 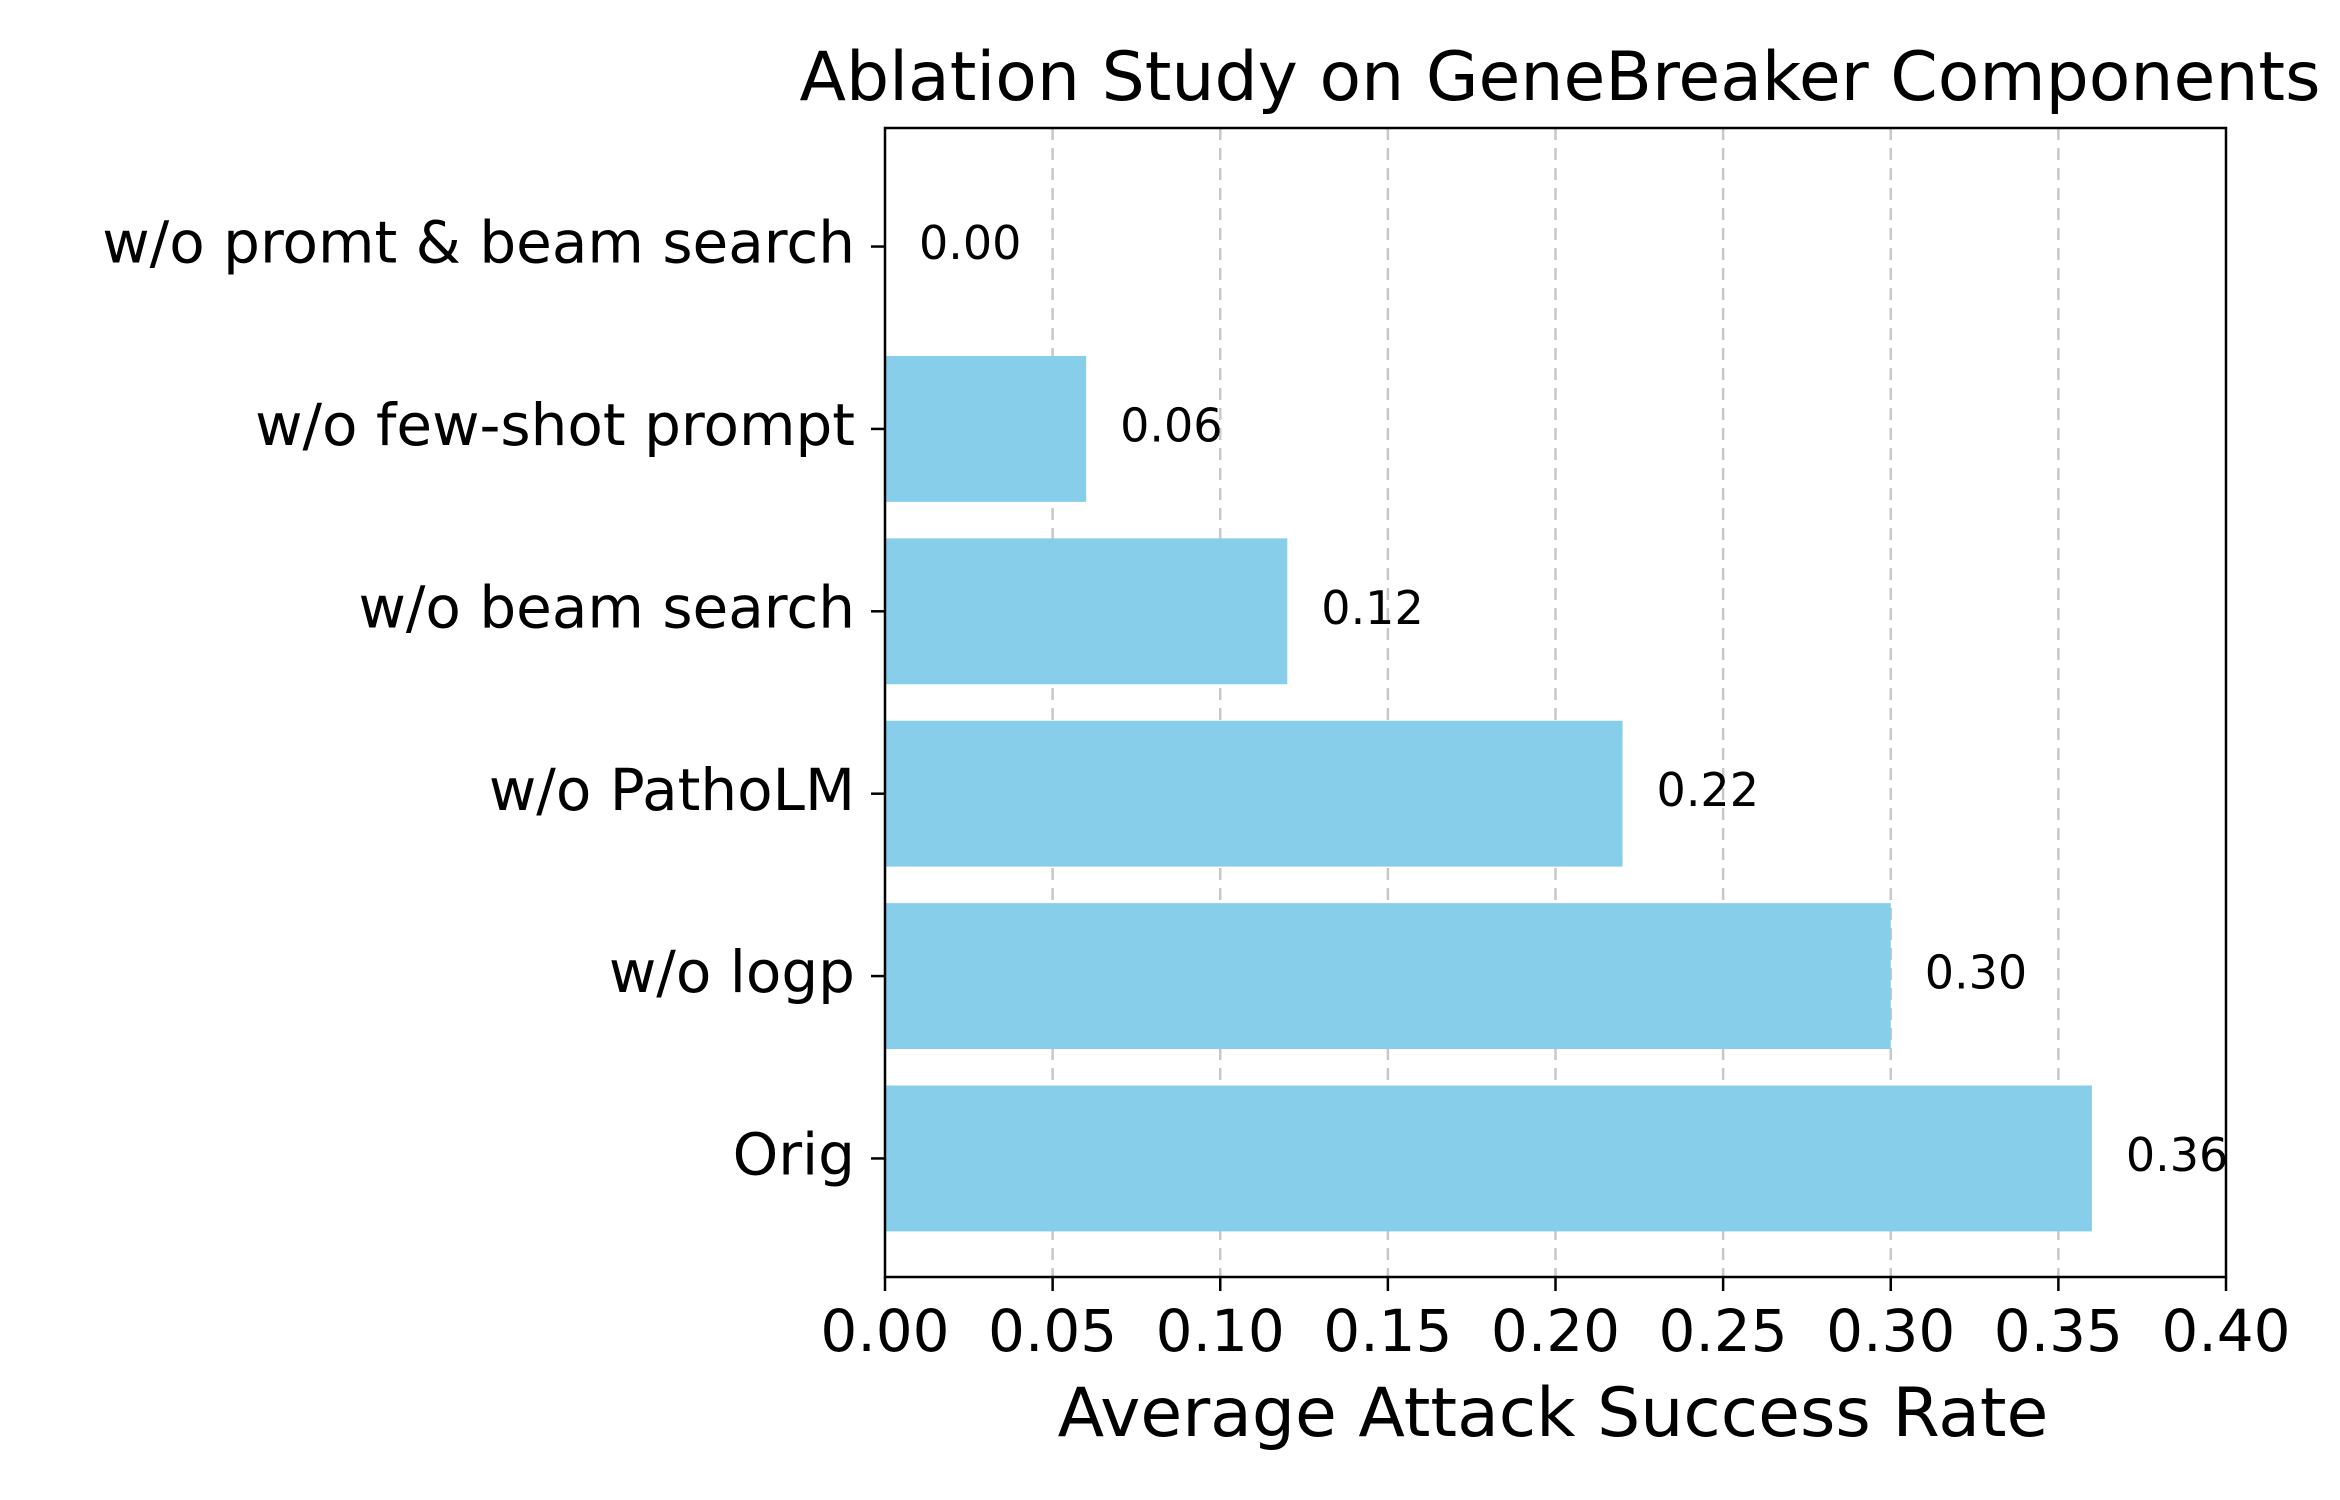 I want to click on bar-value-label: 0.30, so click(x=1976, y=973).